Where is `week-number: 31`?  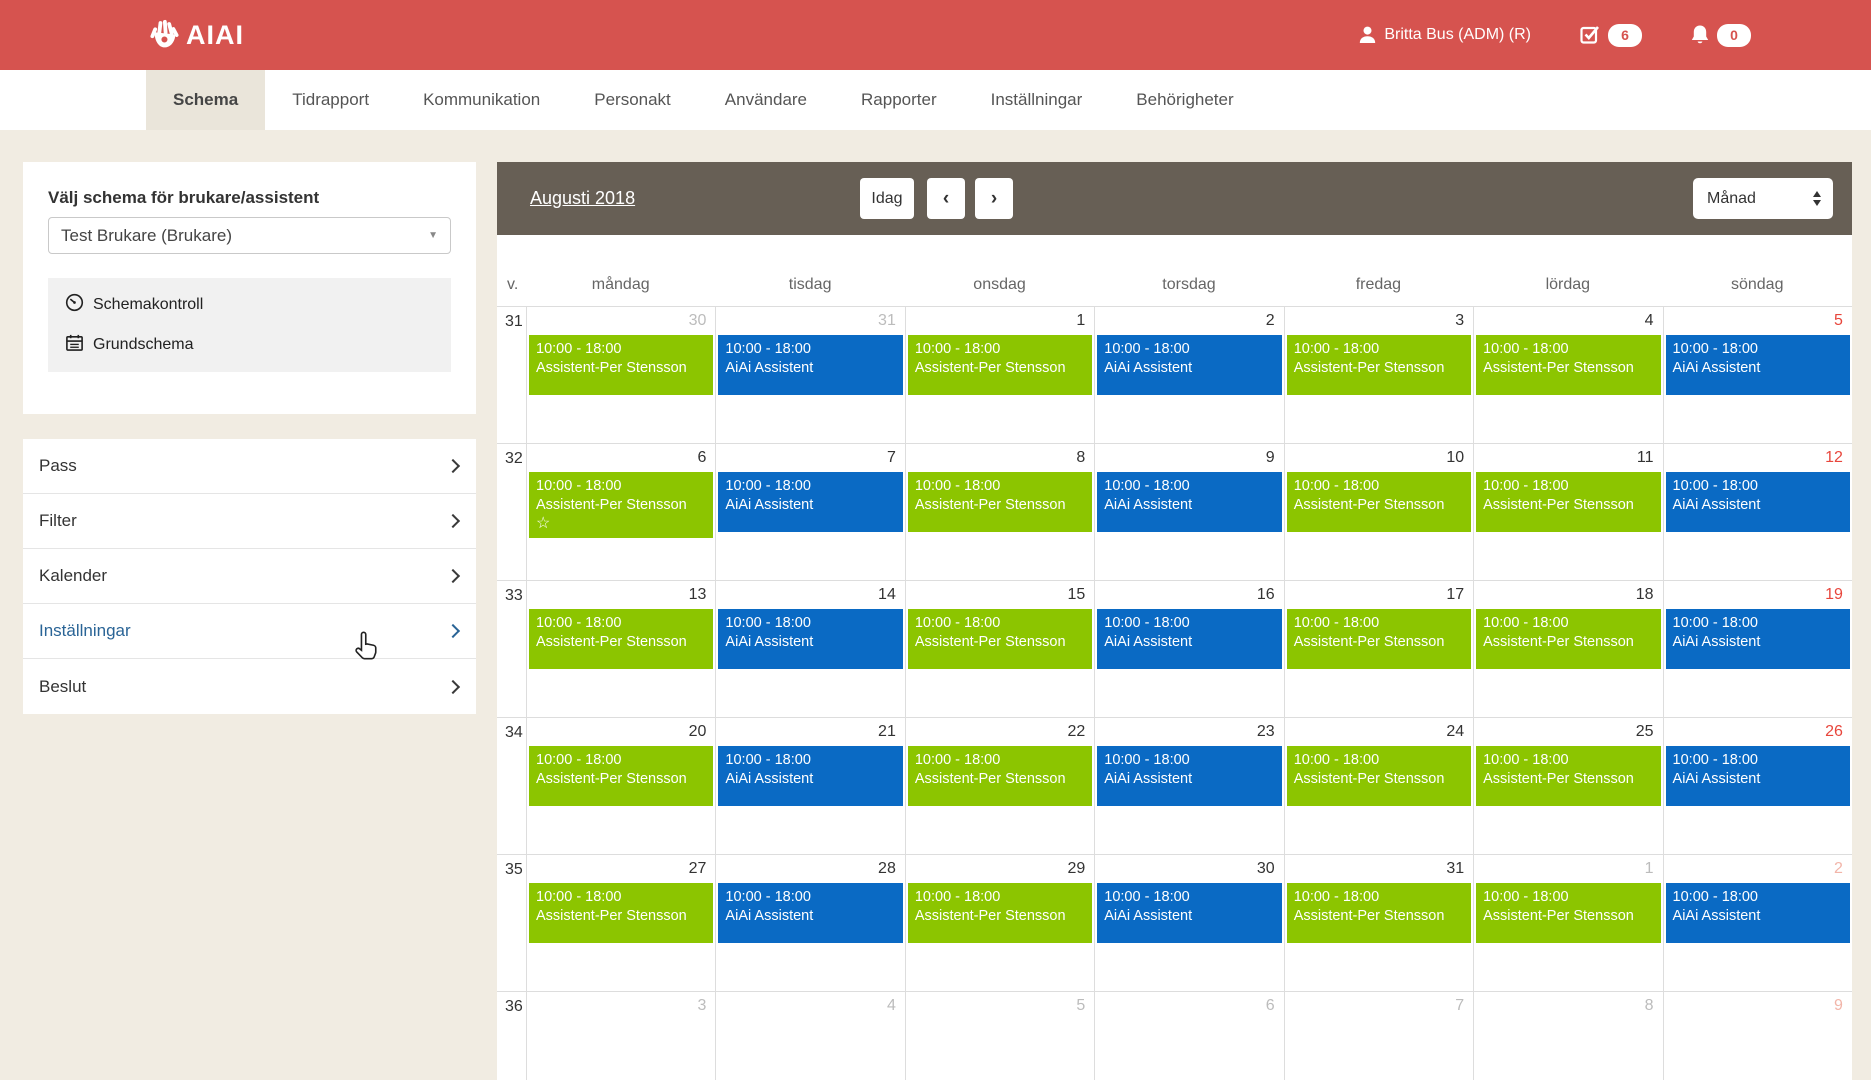
week-number: 31 is located at coordinates (514, 321).